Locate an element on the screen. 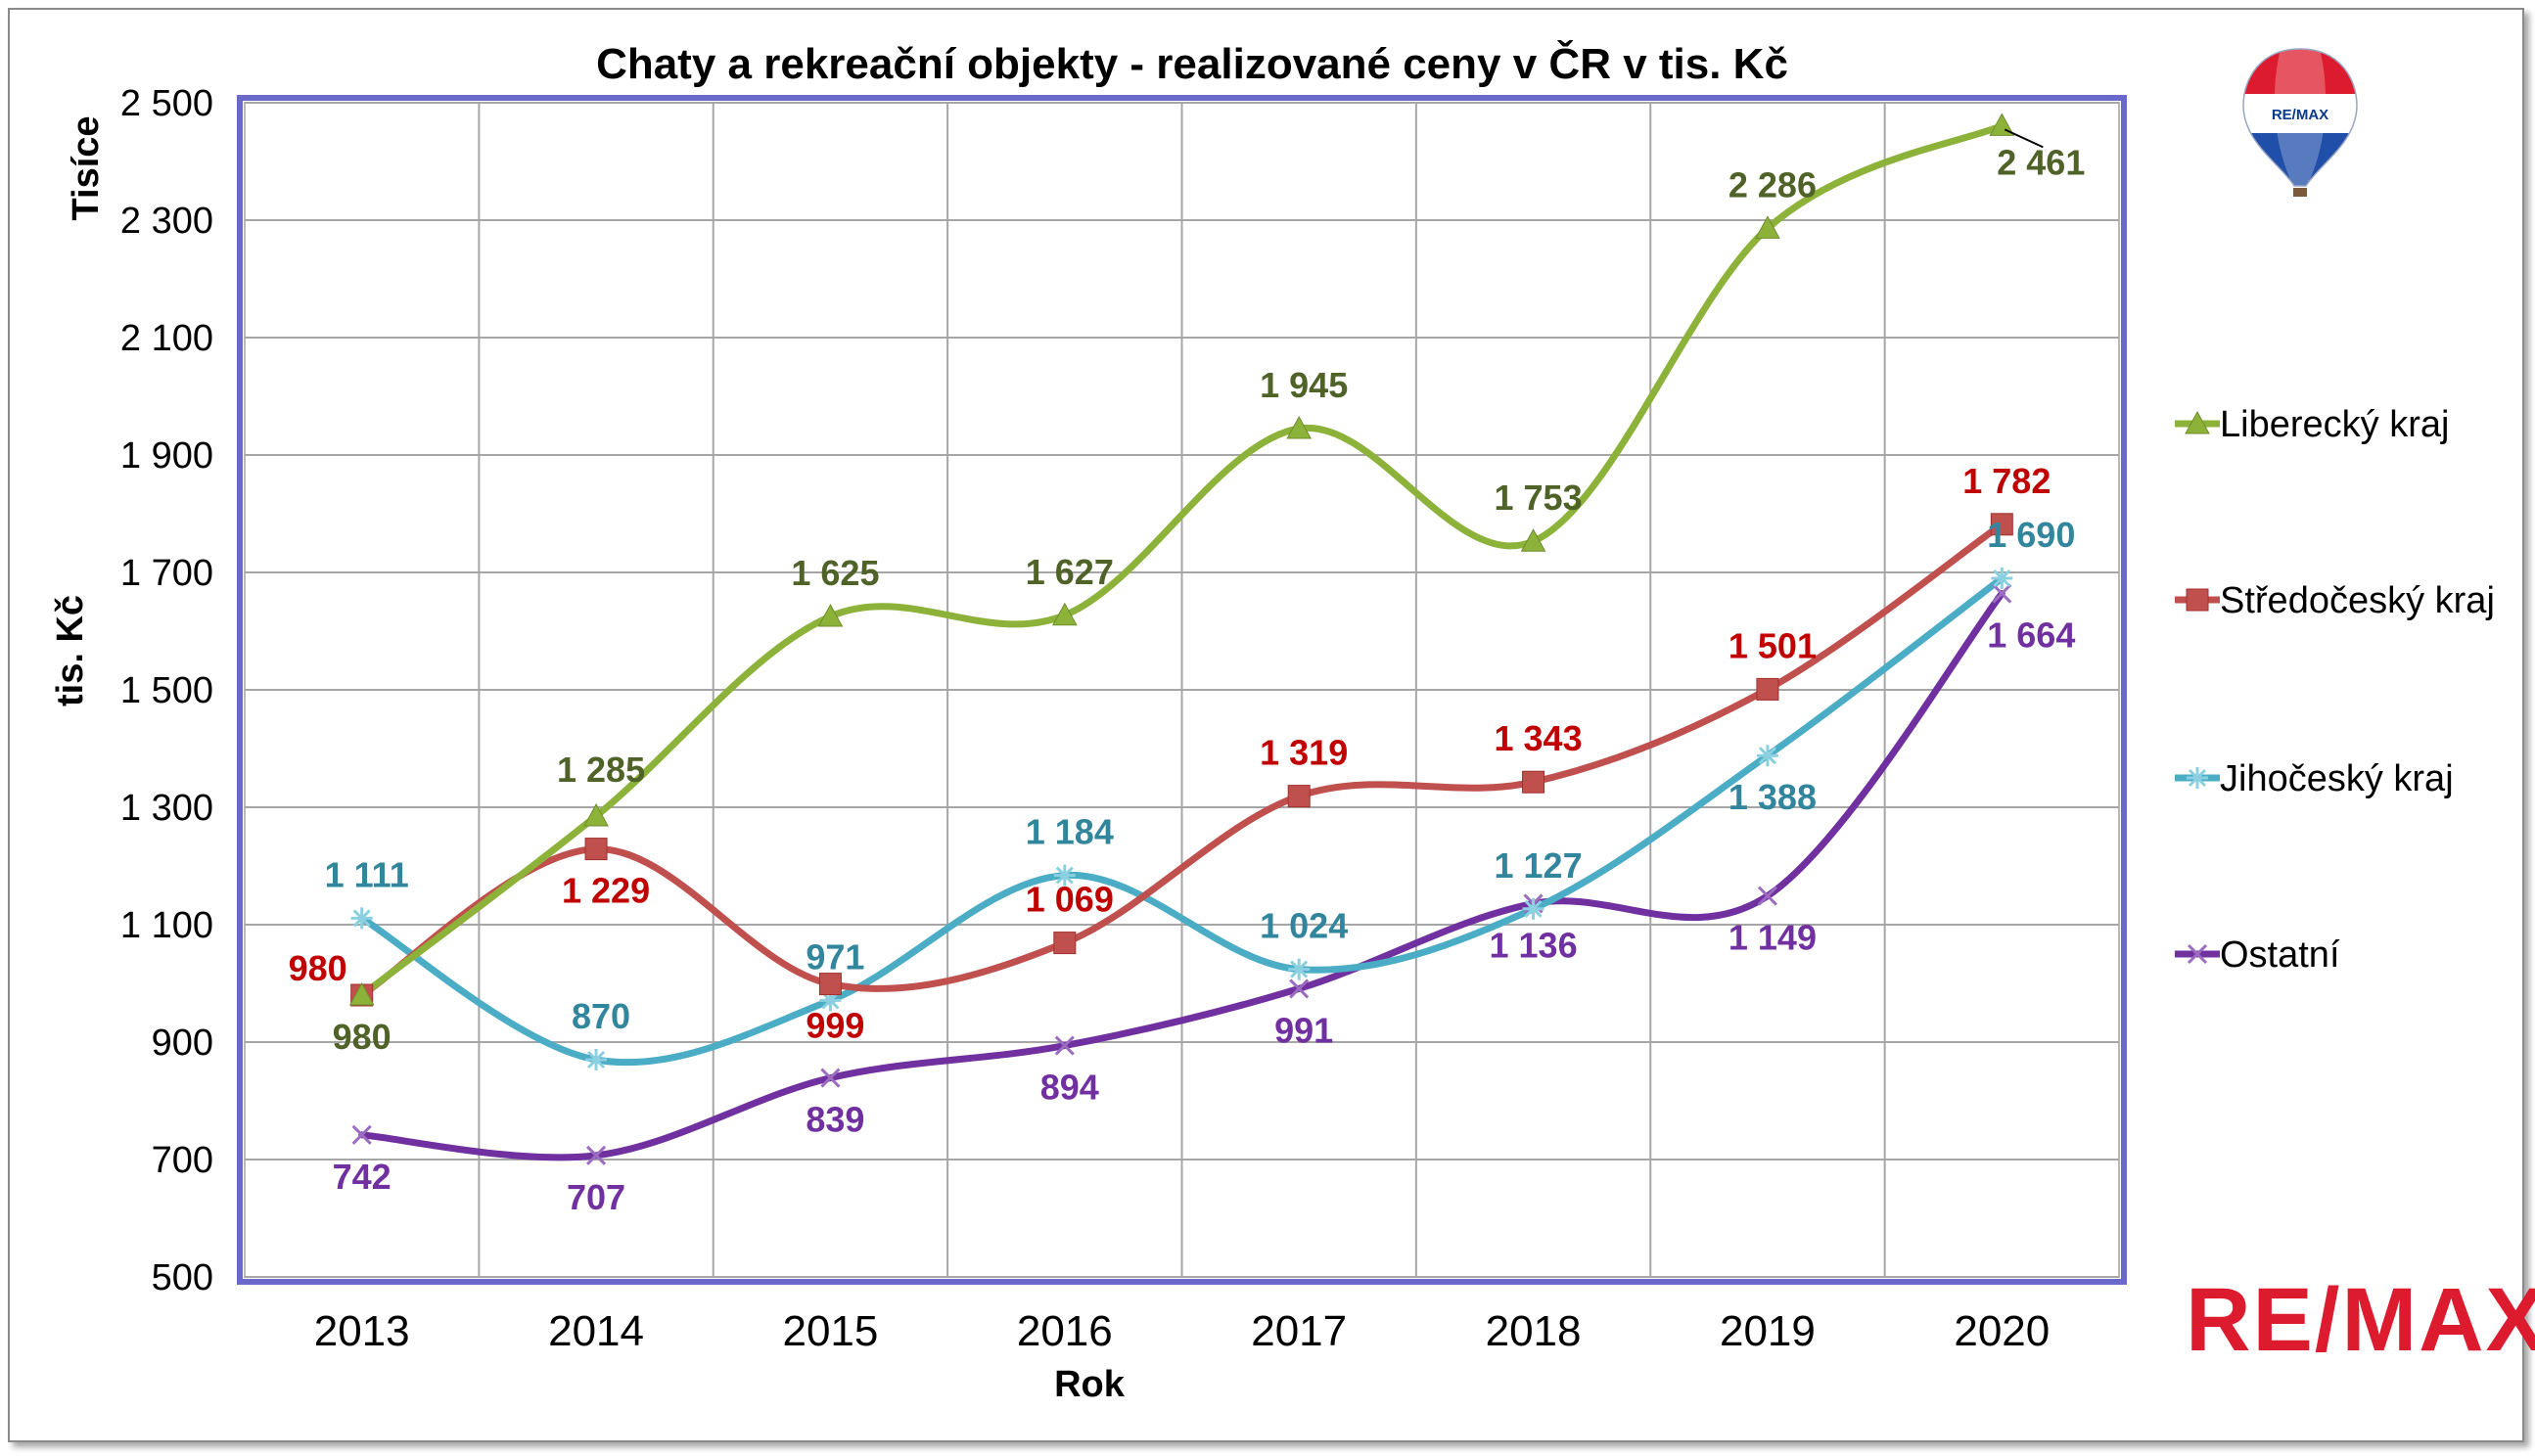 The height and width of the screenshot is (1456, 2535). data-label: 1 285 is located at coordinates (601, 770).